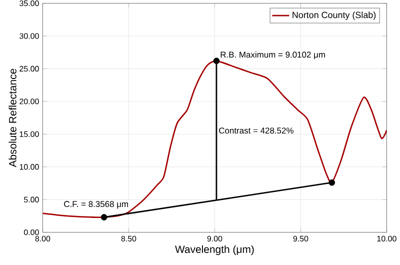  What do you see at coordinates (214, 250) in the screenshot?
I see `x-axis-title: Wavelength (μm)` at bounding box center [214, 250].